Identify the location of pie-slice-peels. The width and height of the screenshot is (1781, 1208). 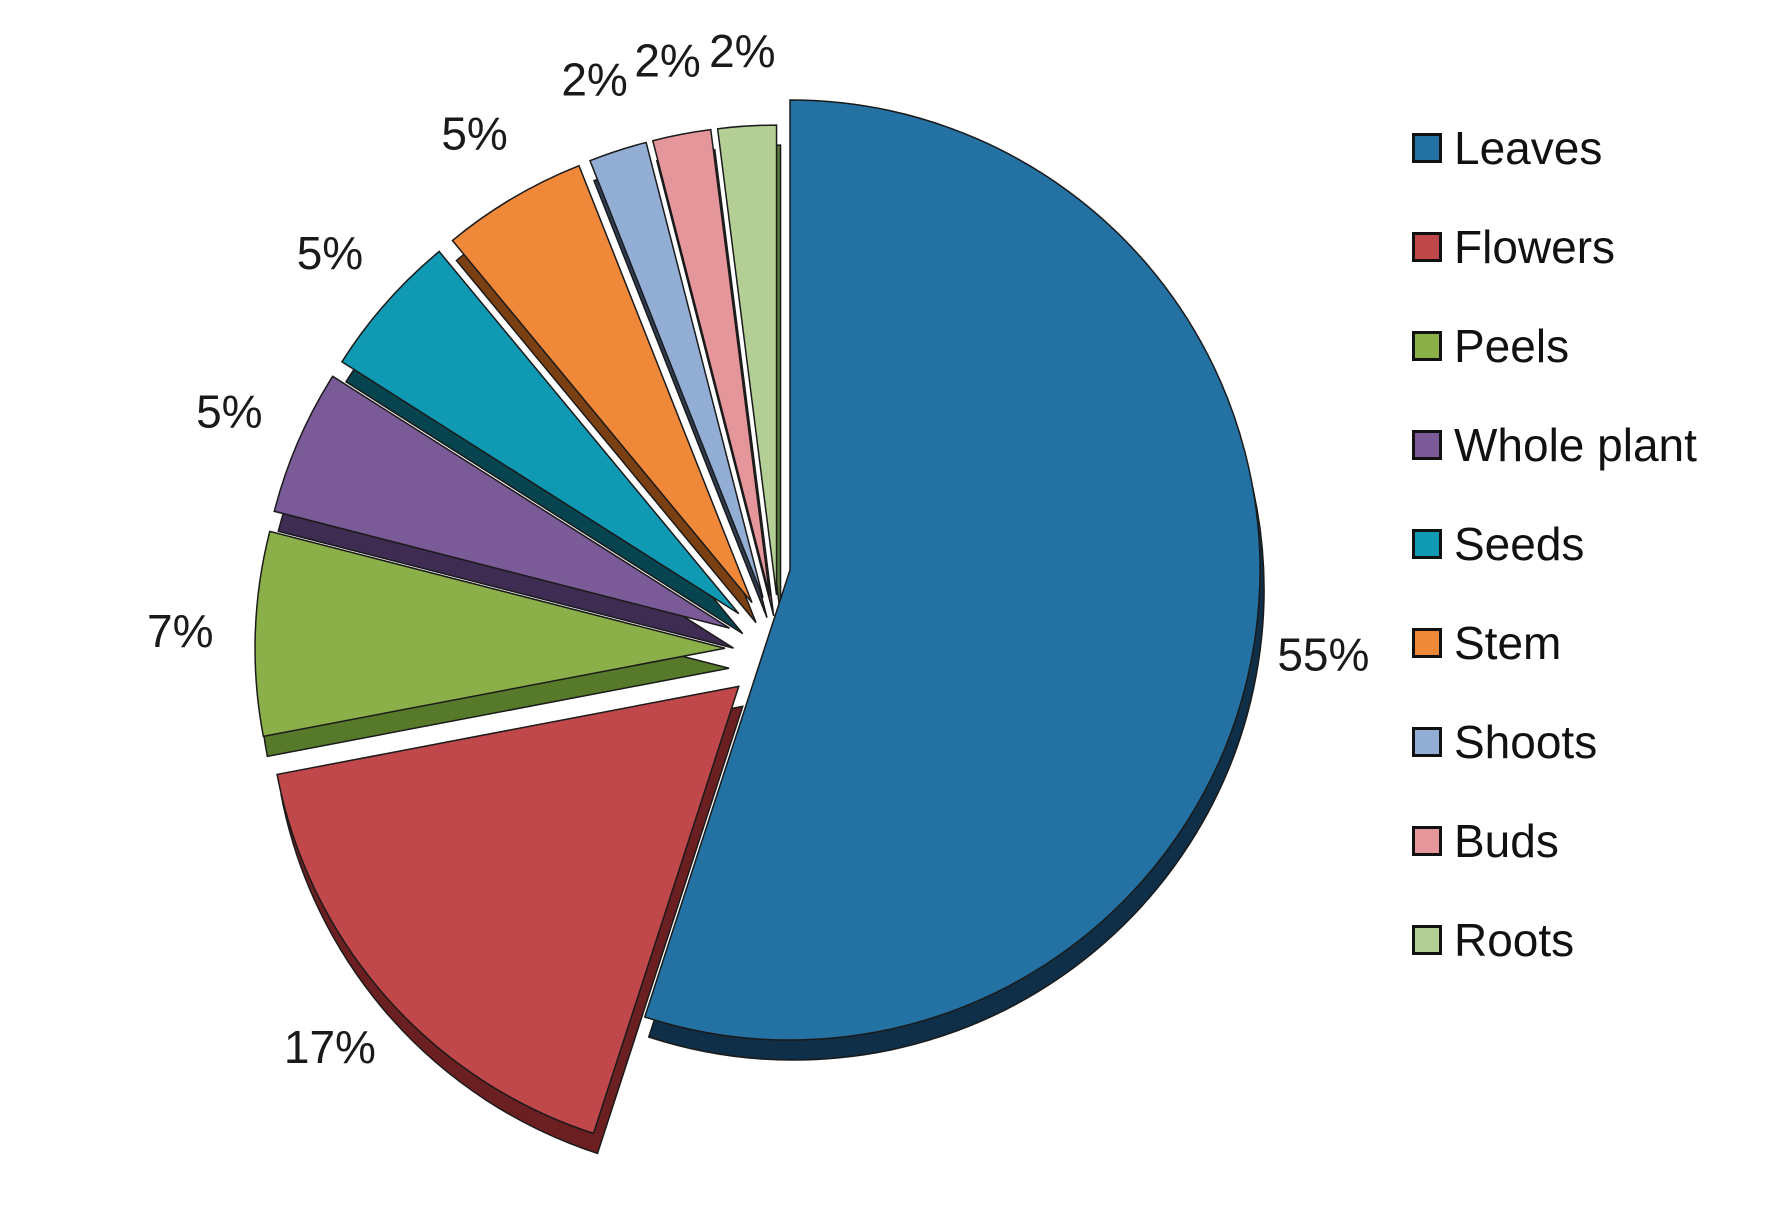
(490, 634).